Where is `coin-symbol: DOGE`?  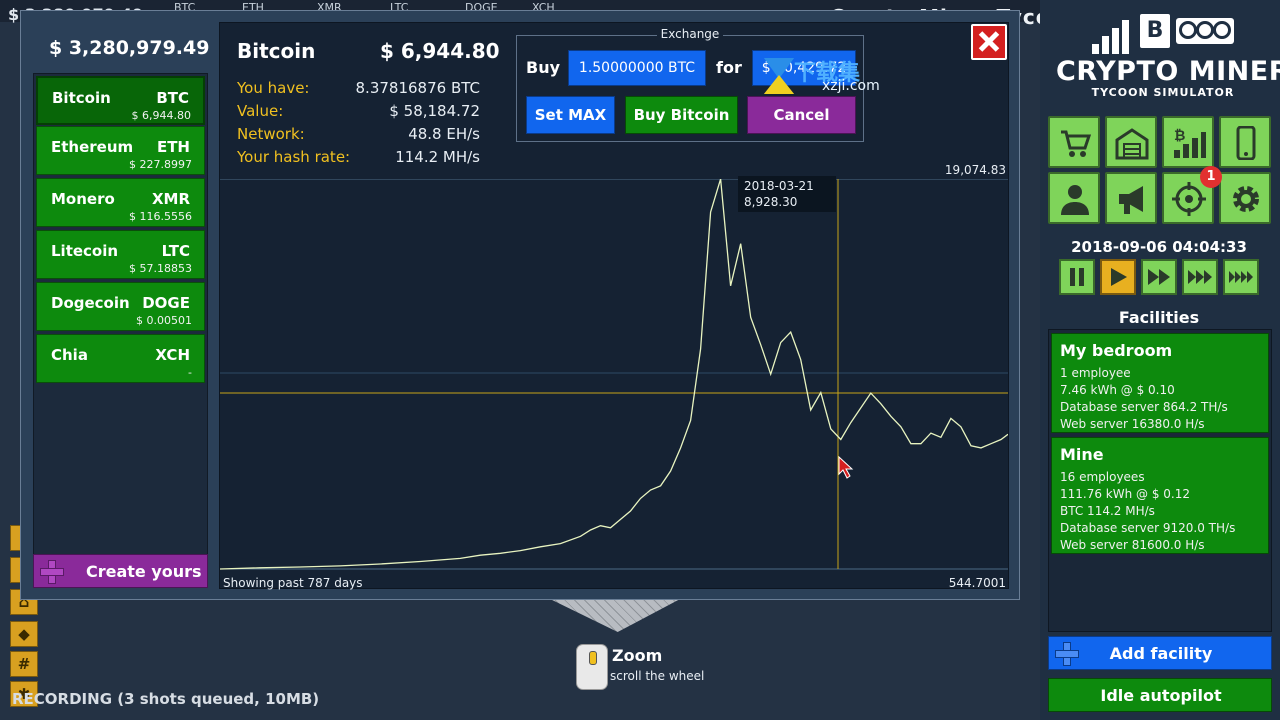
coin-symbol: DOGE is located at coordinates (166, 303).